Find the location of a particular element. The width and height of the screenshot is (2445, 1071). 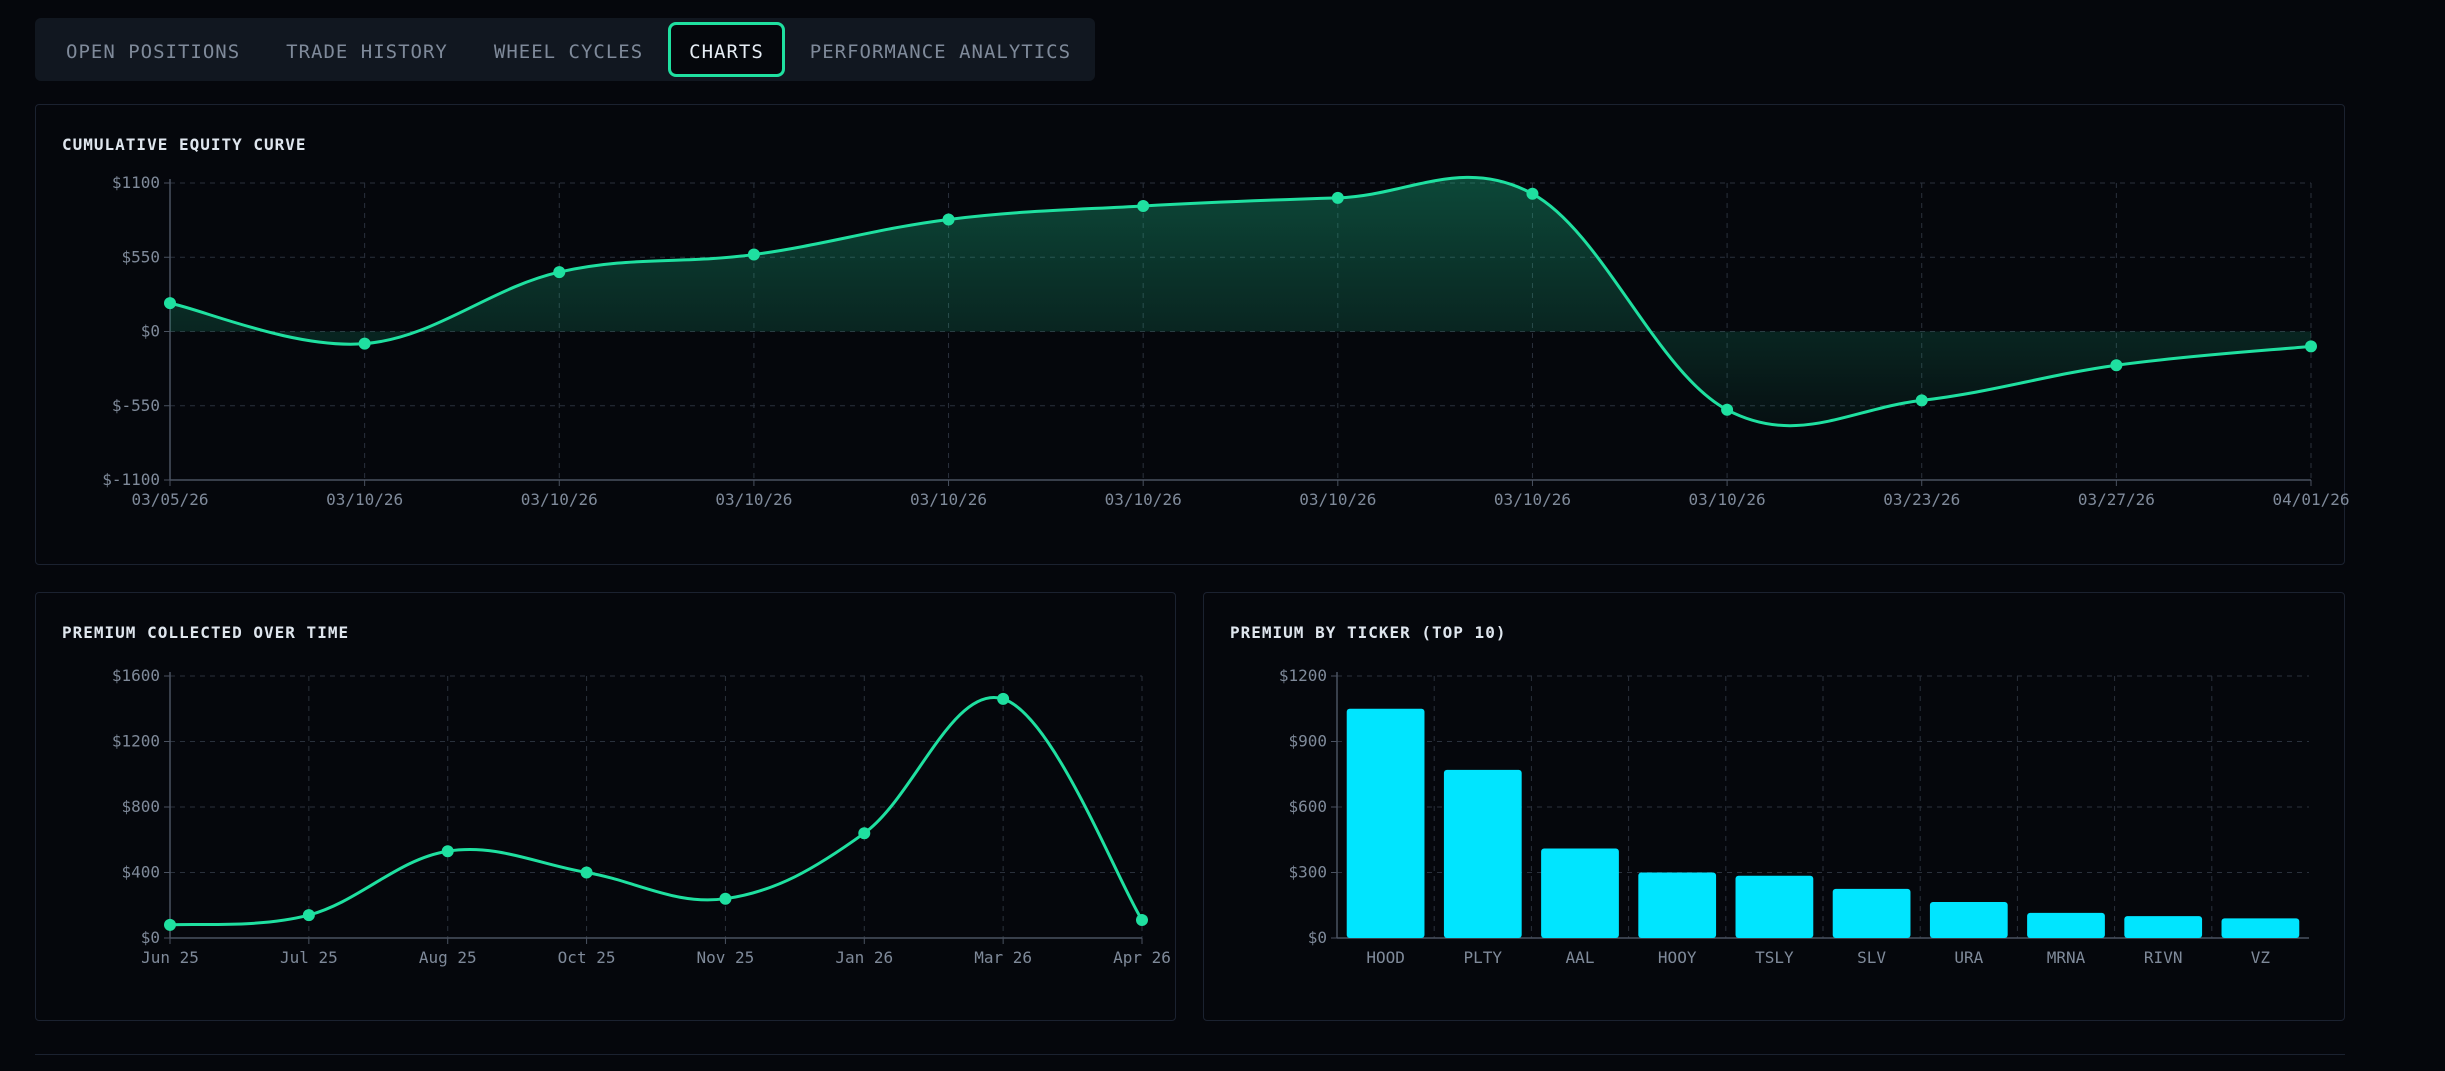

y-tick-label: $900 is located at coordinates (1307, 741).